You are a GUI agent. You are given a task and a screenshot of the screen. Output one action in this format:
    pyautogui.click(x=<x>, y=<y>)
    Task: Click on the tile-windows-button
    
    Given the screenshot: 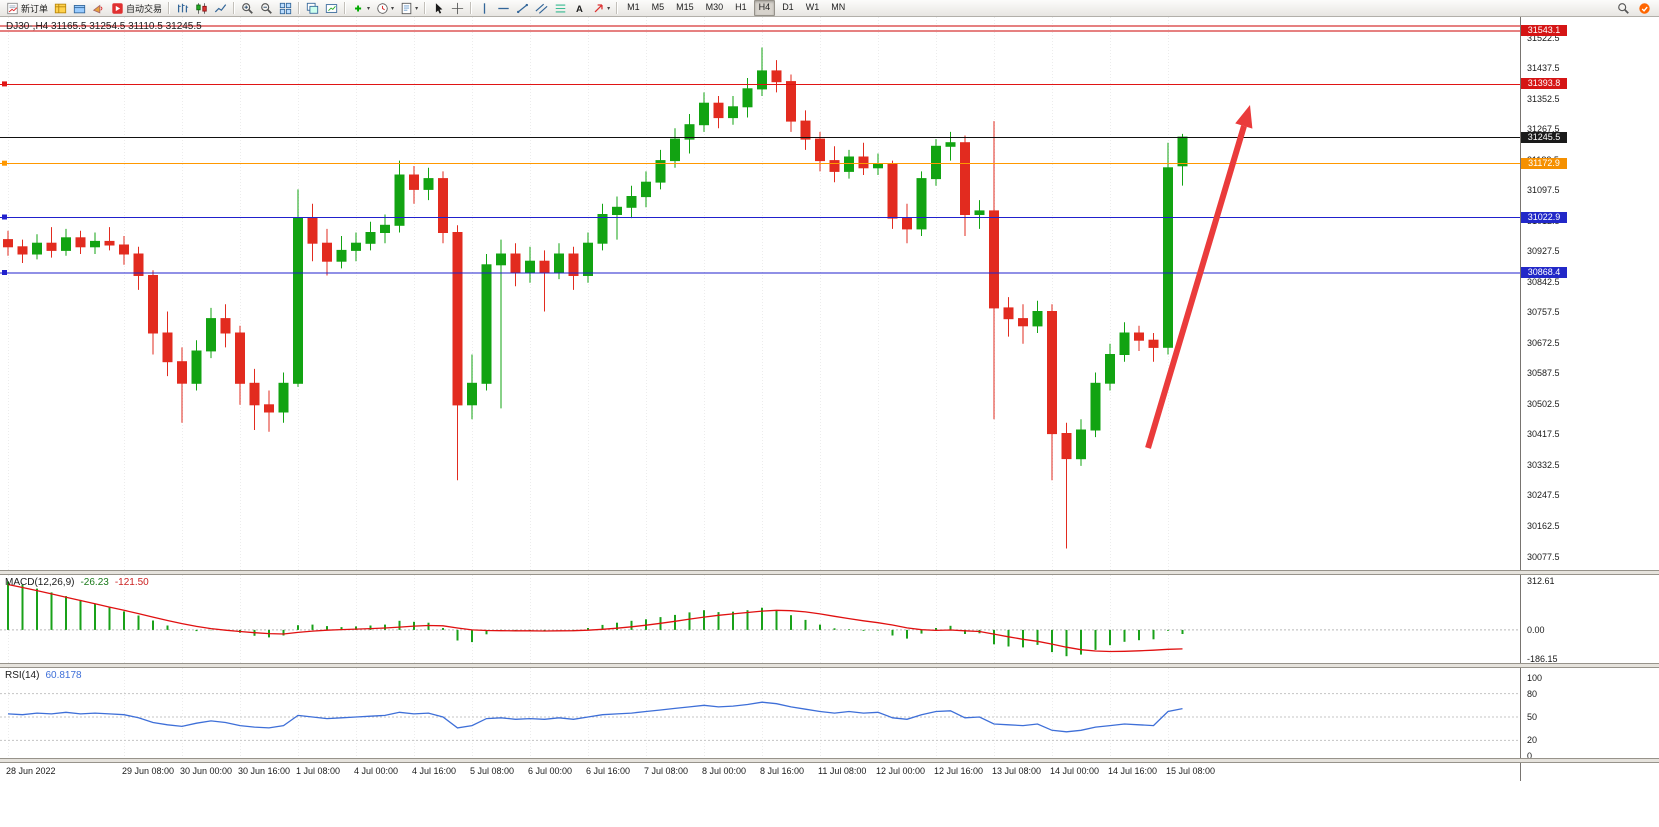 What is the action you would take?
    pyautogui.click(x=285, y=8)
    